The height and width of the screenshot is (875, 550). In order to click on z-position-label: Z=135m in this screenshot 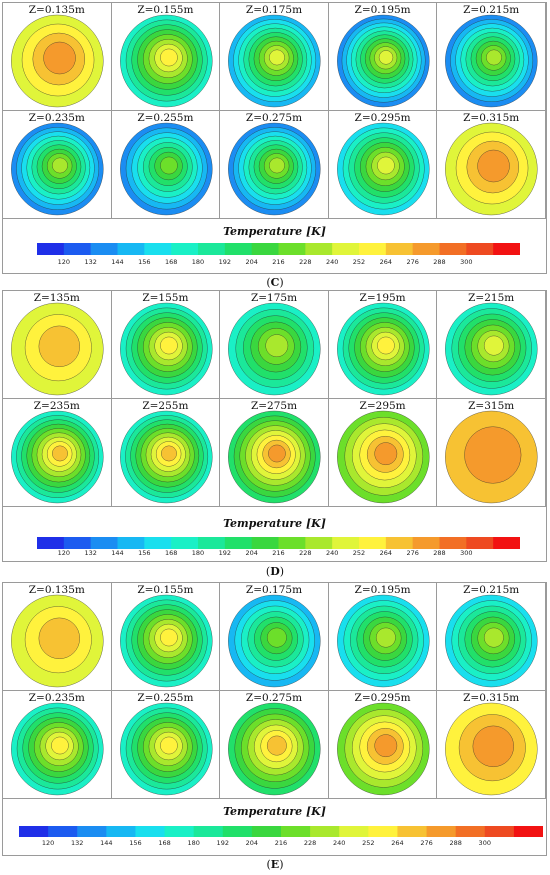, I will do `click(56, 298)`.